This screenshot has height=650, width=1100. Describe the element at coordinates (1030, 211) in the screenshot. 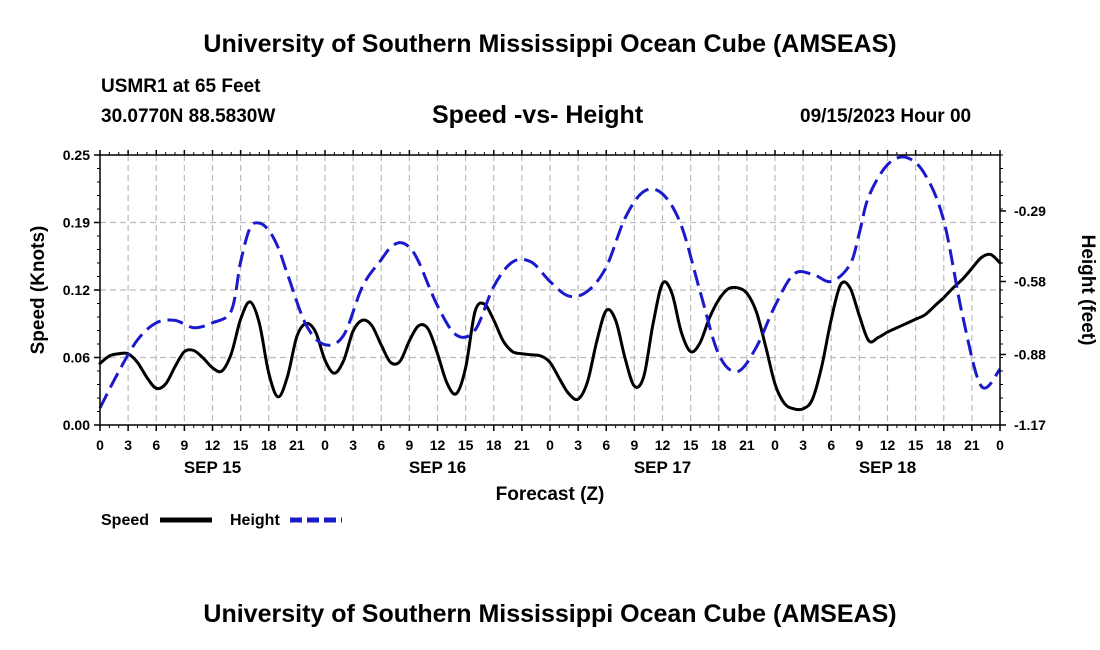

I see `y2-tick-label: -0.29` at that location.